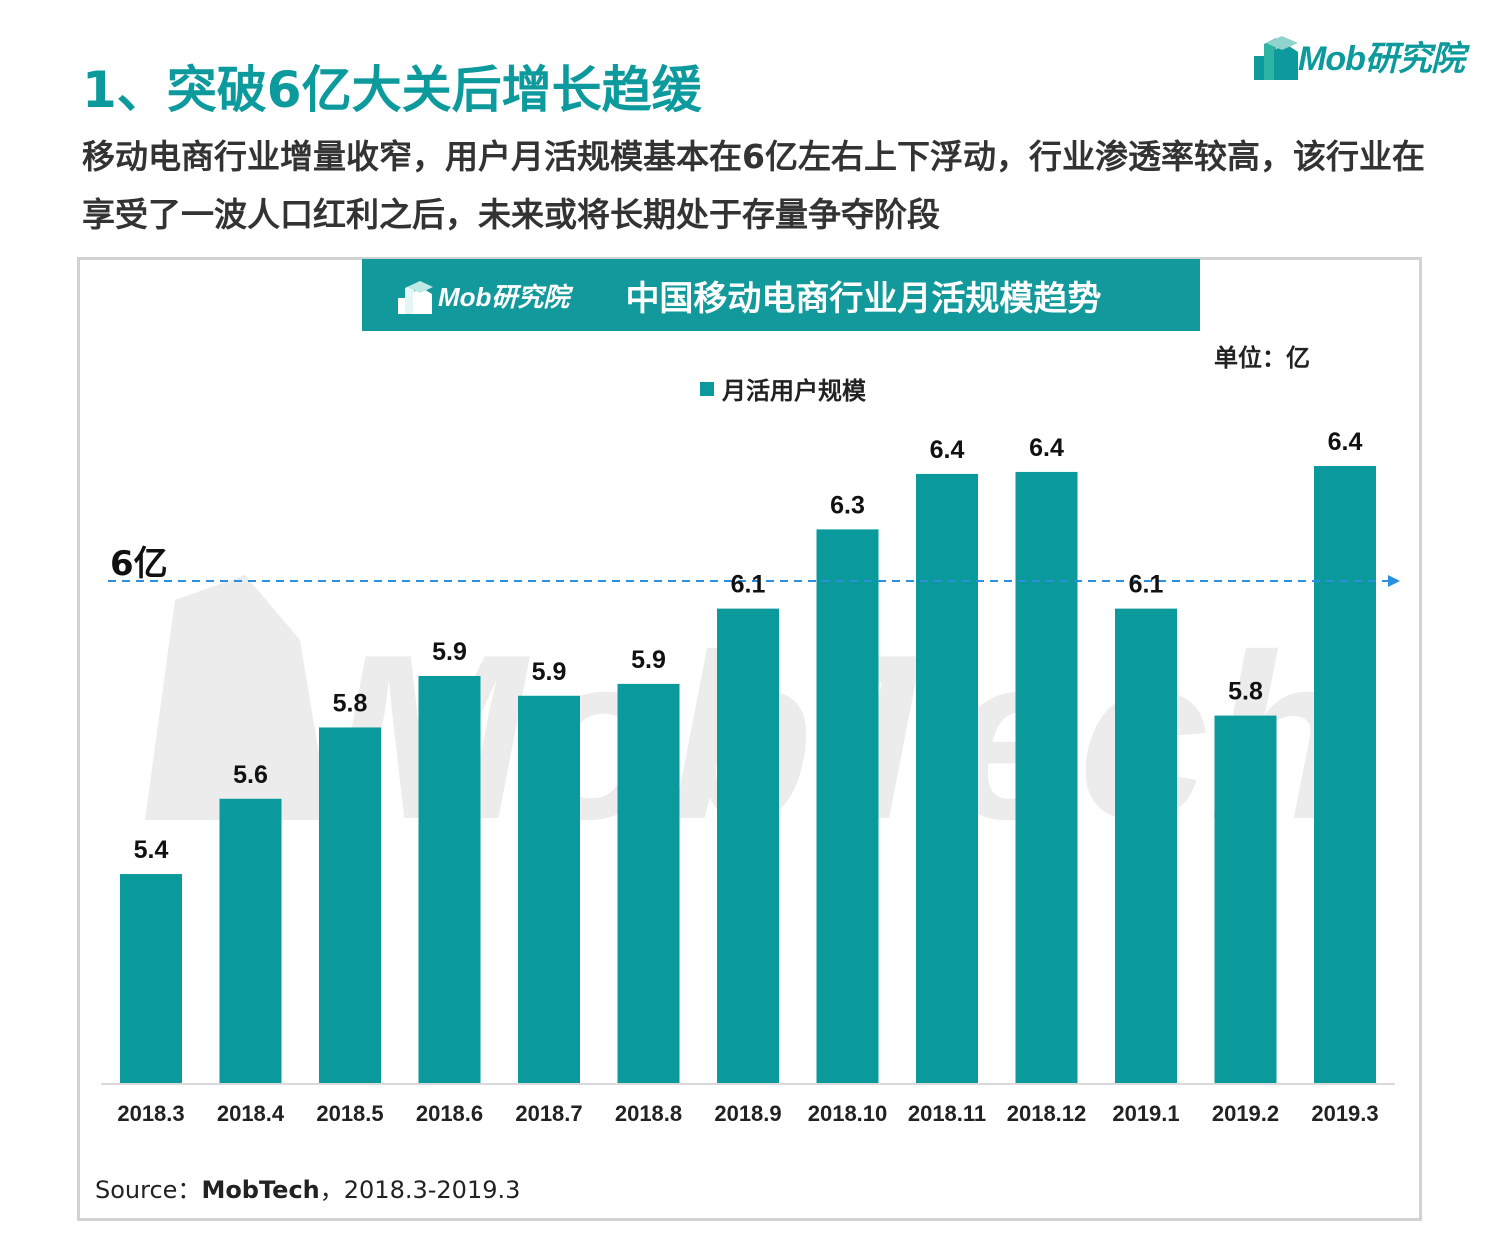 The width and height of the screenshot is (1500, 1243). I want to click on x-tick-label-2018.6: 2018.6, so click(449, 1113).